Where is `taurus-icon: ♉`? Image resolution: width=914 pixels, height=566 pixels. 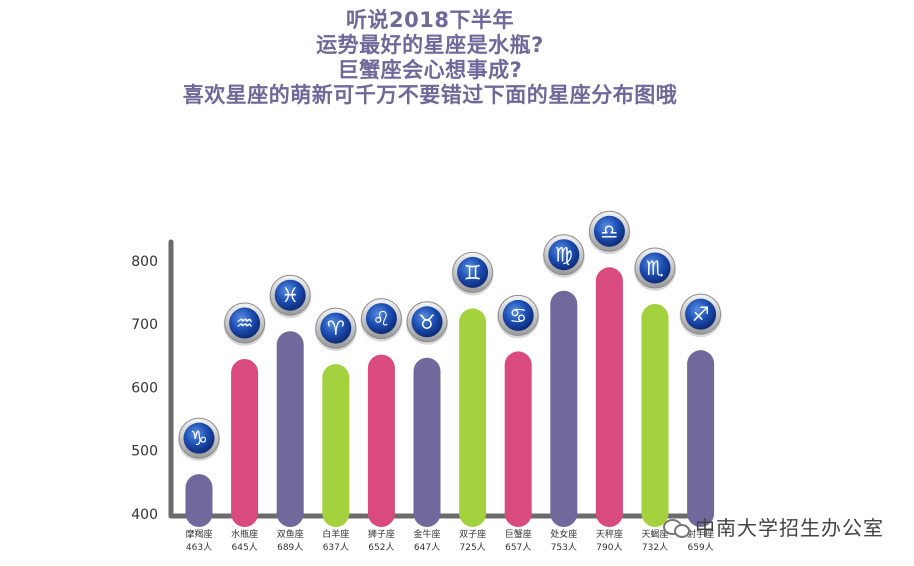
taurus-icon: ♉ is located at coordinates (427, 323).